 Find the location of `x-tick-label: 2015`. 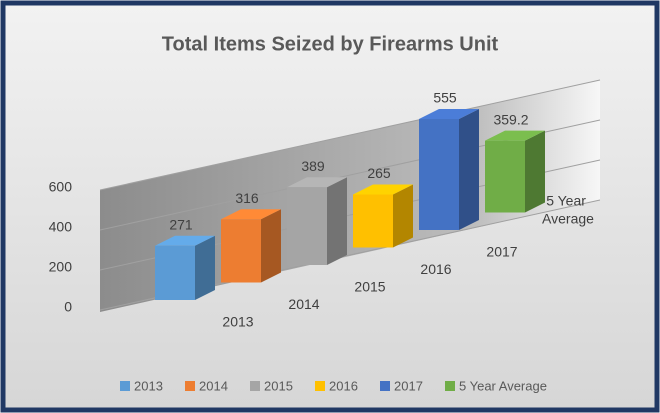

x-tick-label: 2015 is located at coordinates (369, 287).